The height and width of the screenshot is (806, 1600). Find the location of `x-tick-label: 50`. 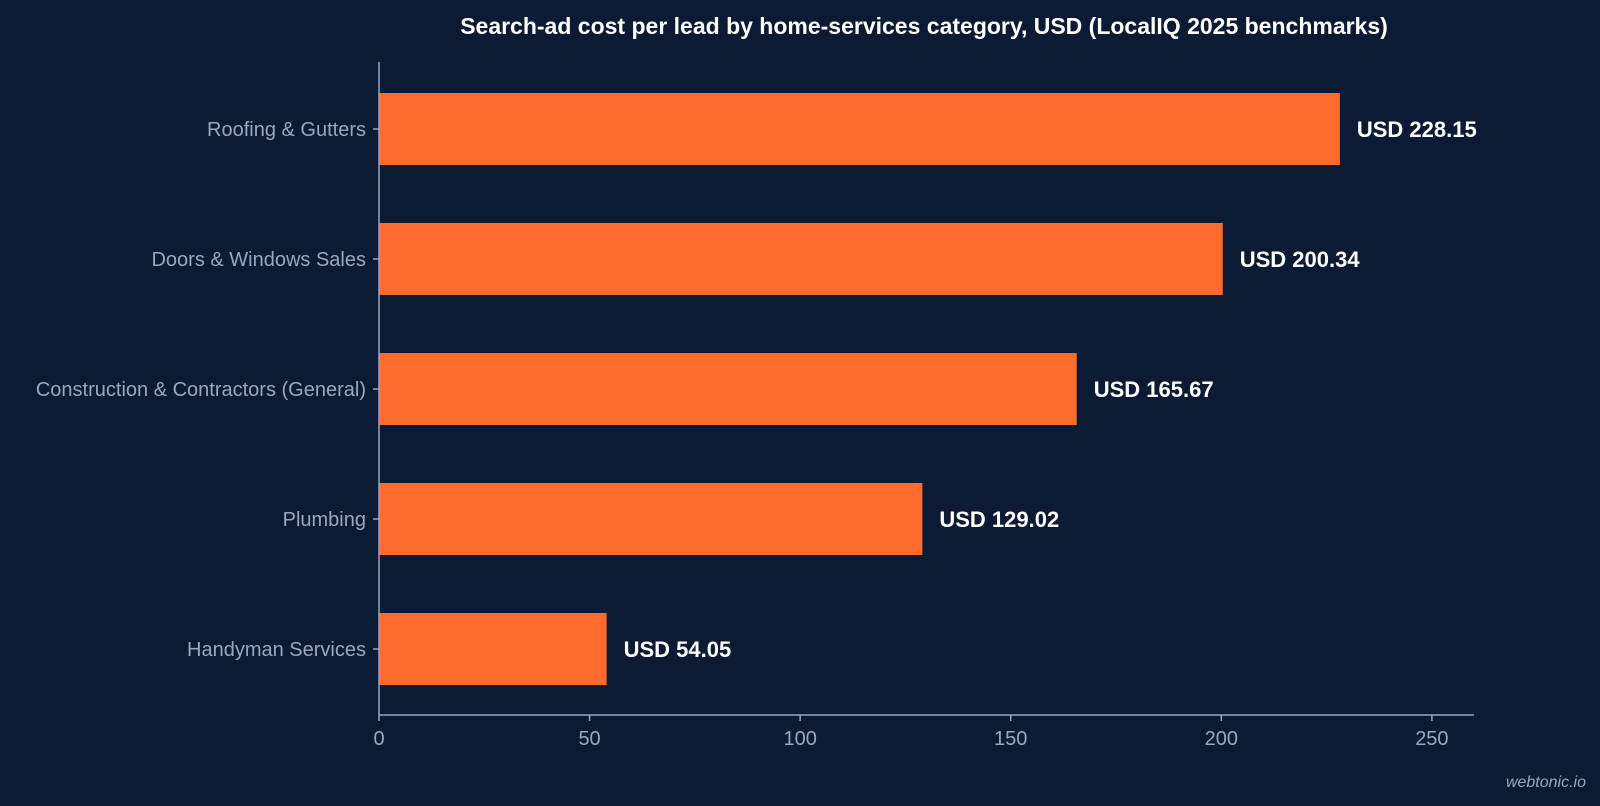

x-tick-label: 50 is located at coordinates (589, 739).